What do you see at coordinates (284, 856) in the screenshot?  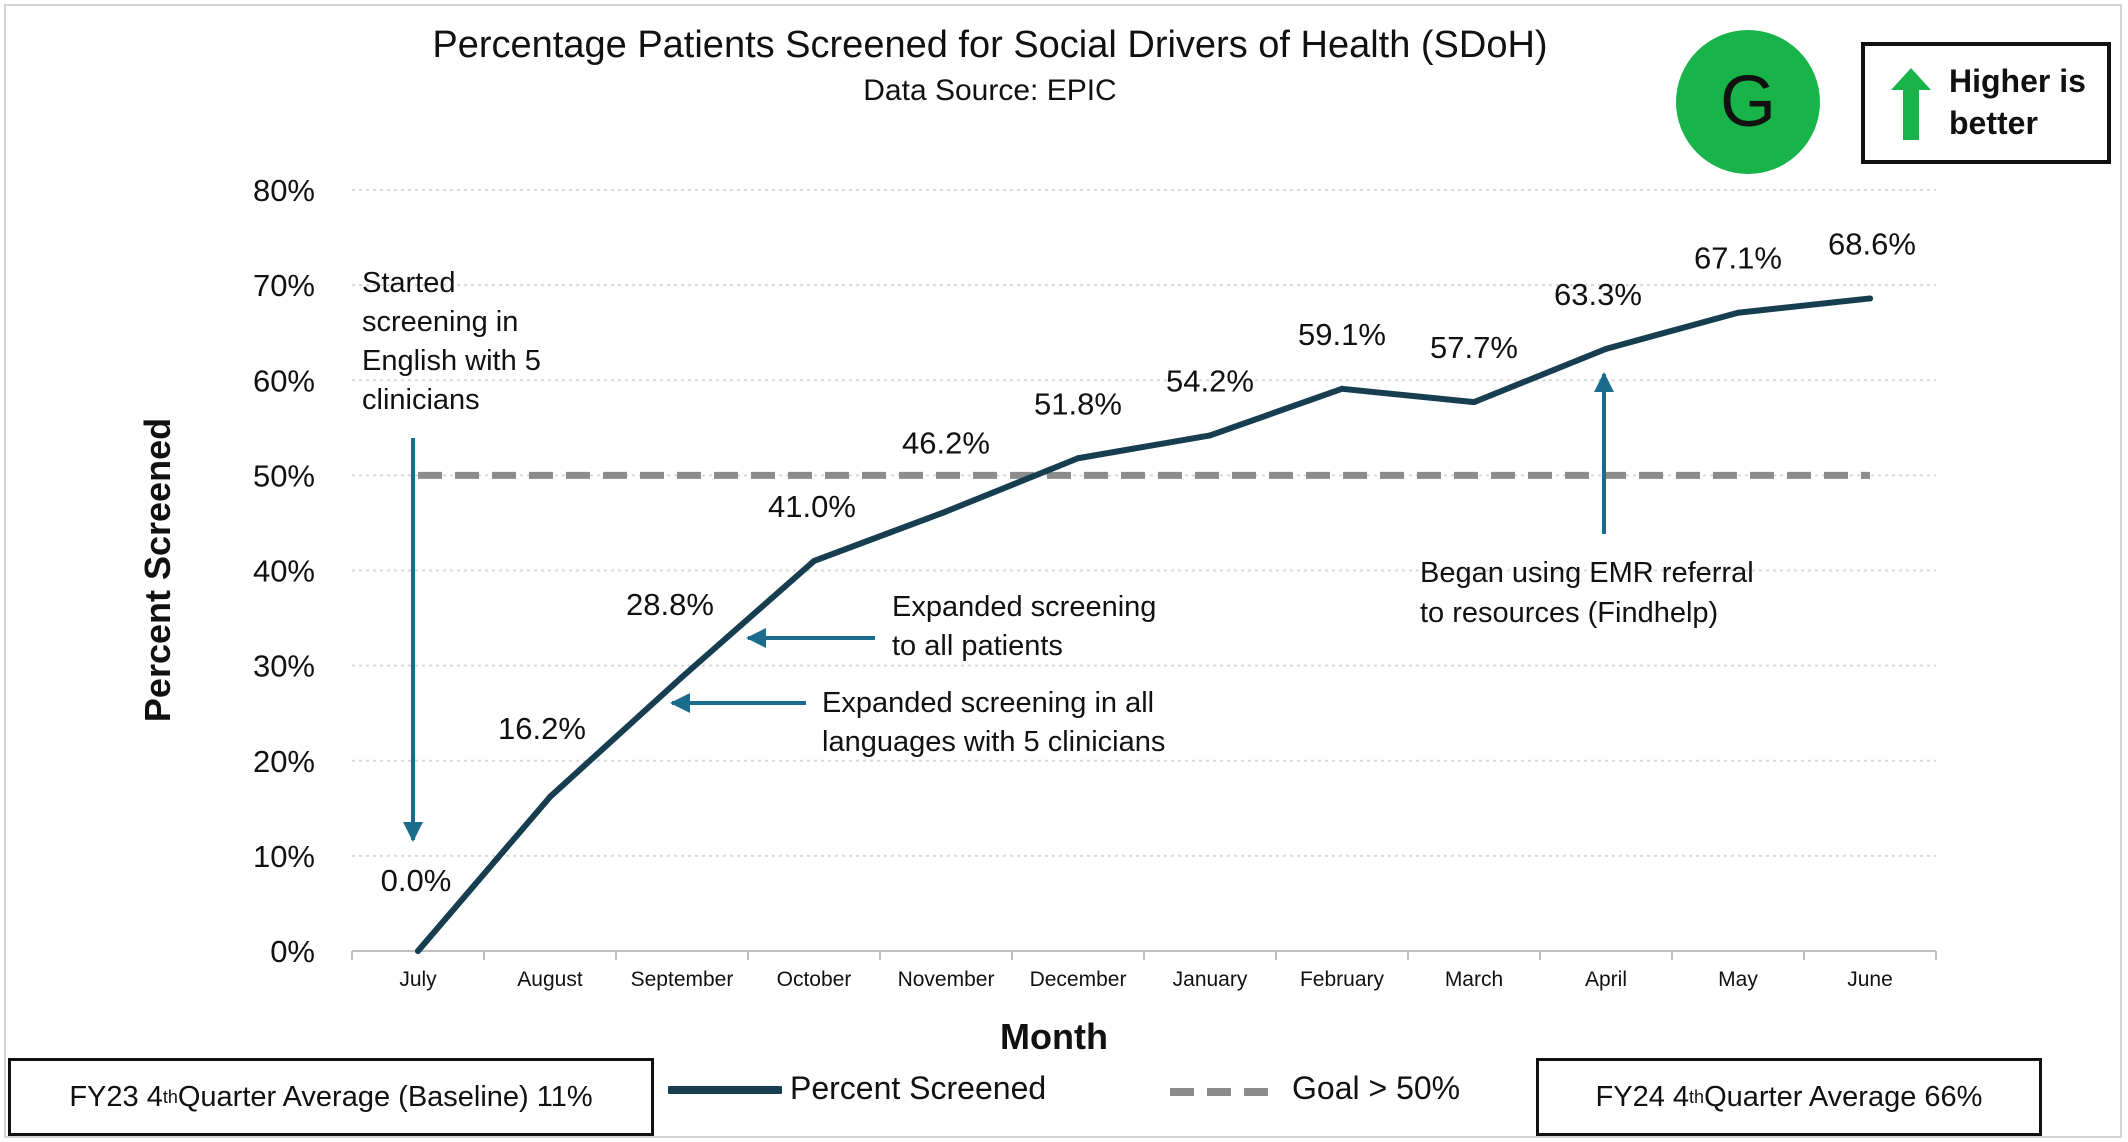 I see `y-tick-label: 10%` at bounding box center [284, 856].